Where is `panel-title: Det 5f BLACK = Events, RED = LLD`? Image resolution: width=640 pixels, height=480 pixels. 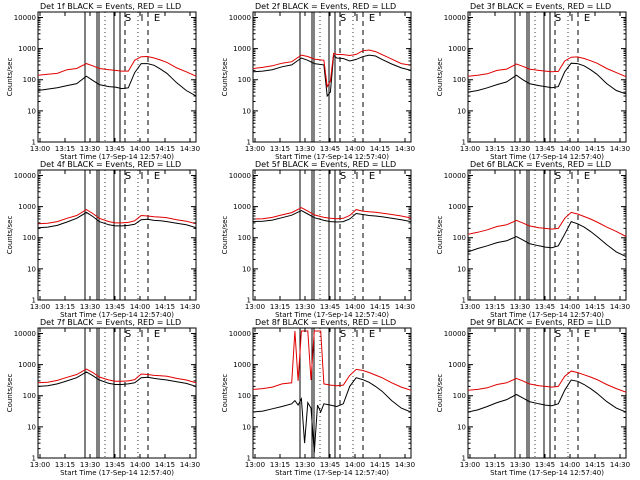 panel-title: Det 5f BLACK = Events, RED = LLD is located at coordinates (325, 164).